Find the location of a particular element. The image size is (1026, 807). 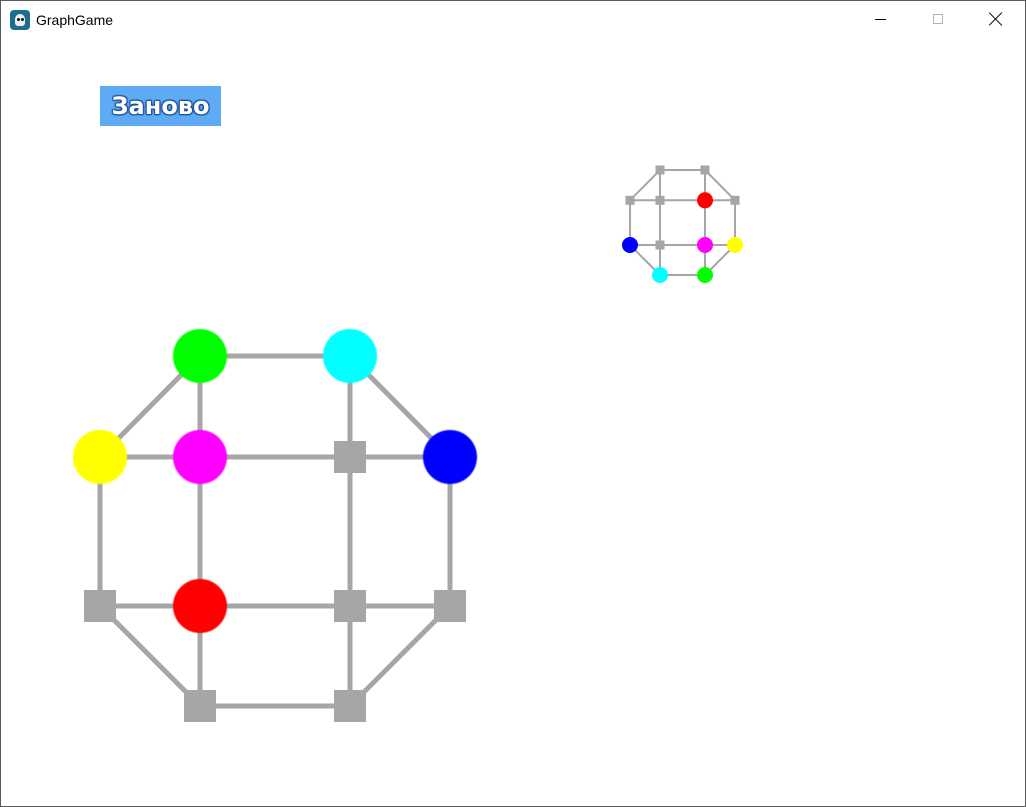

target-yellow-token is located at coordinates (735, 245).